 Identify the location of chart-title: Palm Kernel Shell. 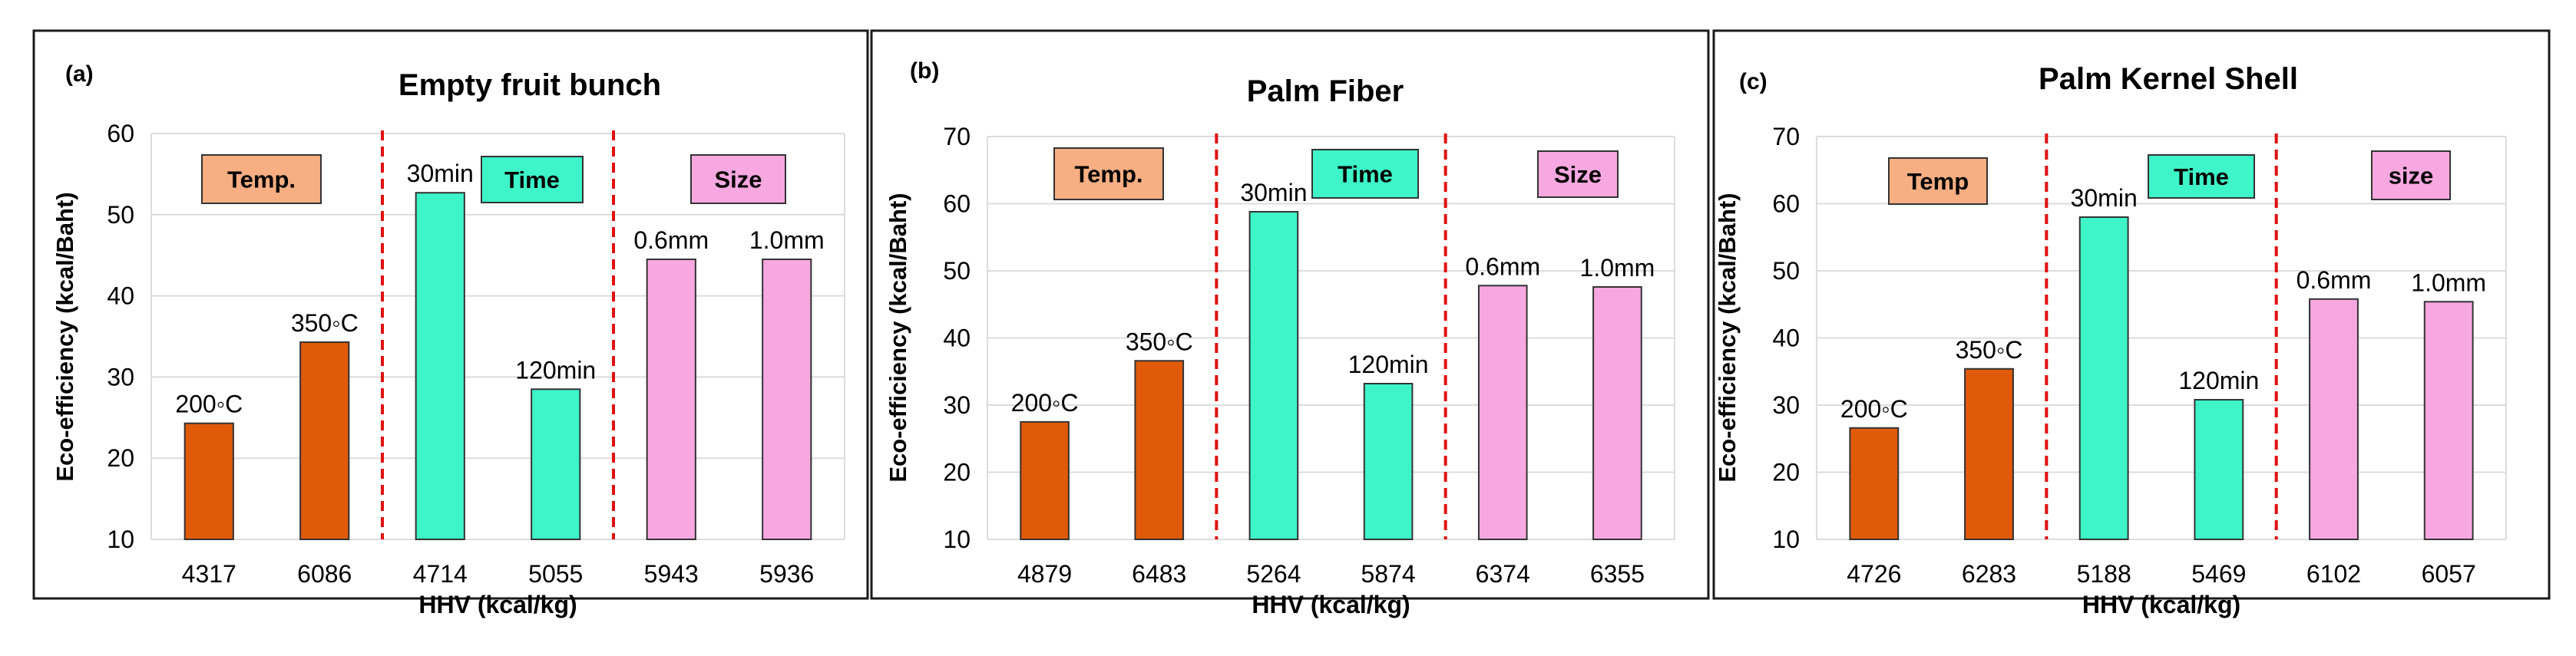
(2168, 79).